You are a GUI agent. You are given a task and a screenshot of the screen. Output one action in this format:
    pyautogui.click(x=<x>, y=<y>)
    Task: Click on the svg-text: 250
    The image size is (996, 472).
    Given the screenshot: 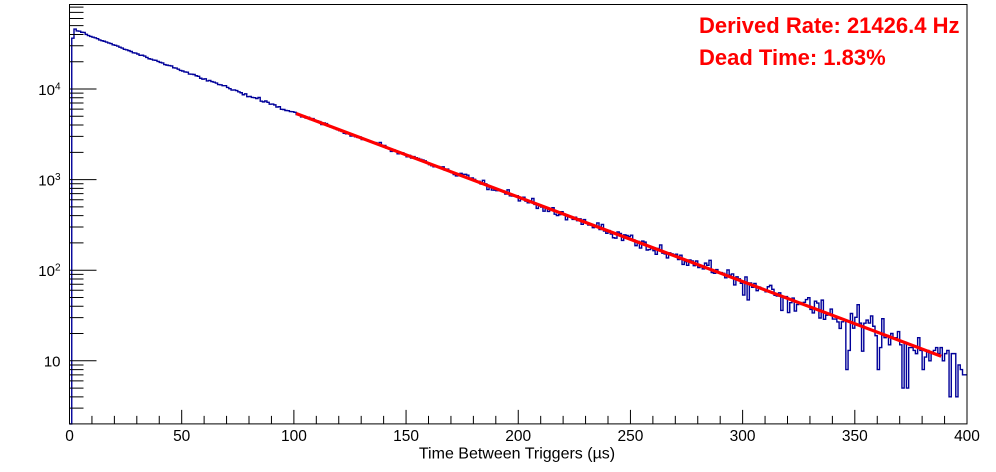 What is the action you would take?
    pyautogui.click(x=630, y=436)
    